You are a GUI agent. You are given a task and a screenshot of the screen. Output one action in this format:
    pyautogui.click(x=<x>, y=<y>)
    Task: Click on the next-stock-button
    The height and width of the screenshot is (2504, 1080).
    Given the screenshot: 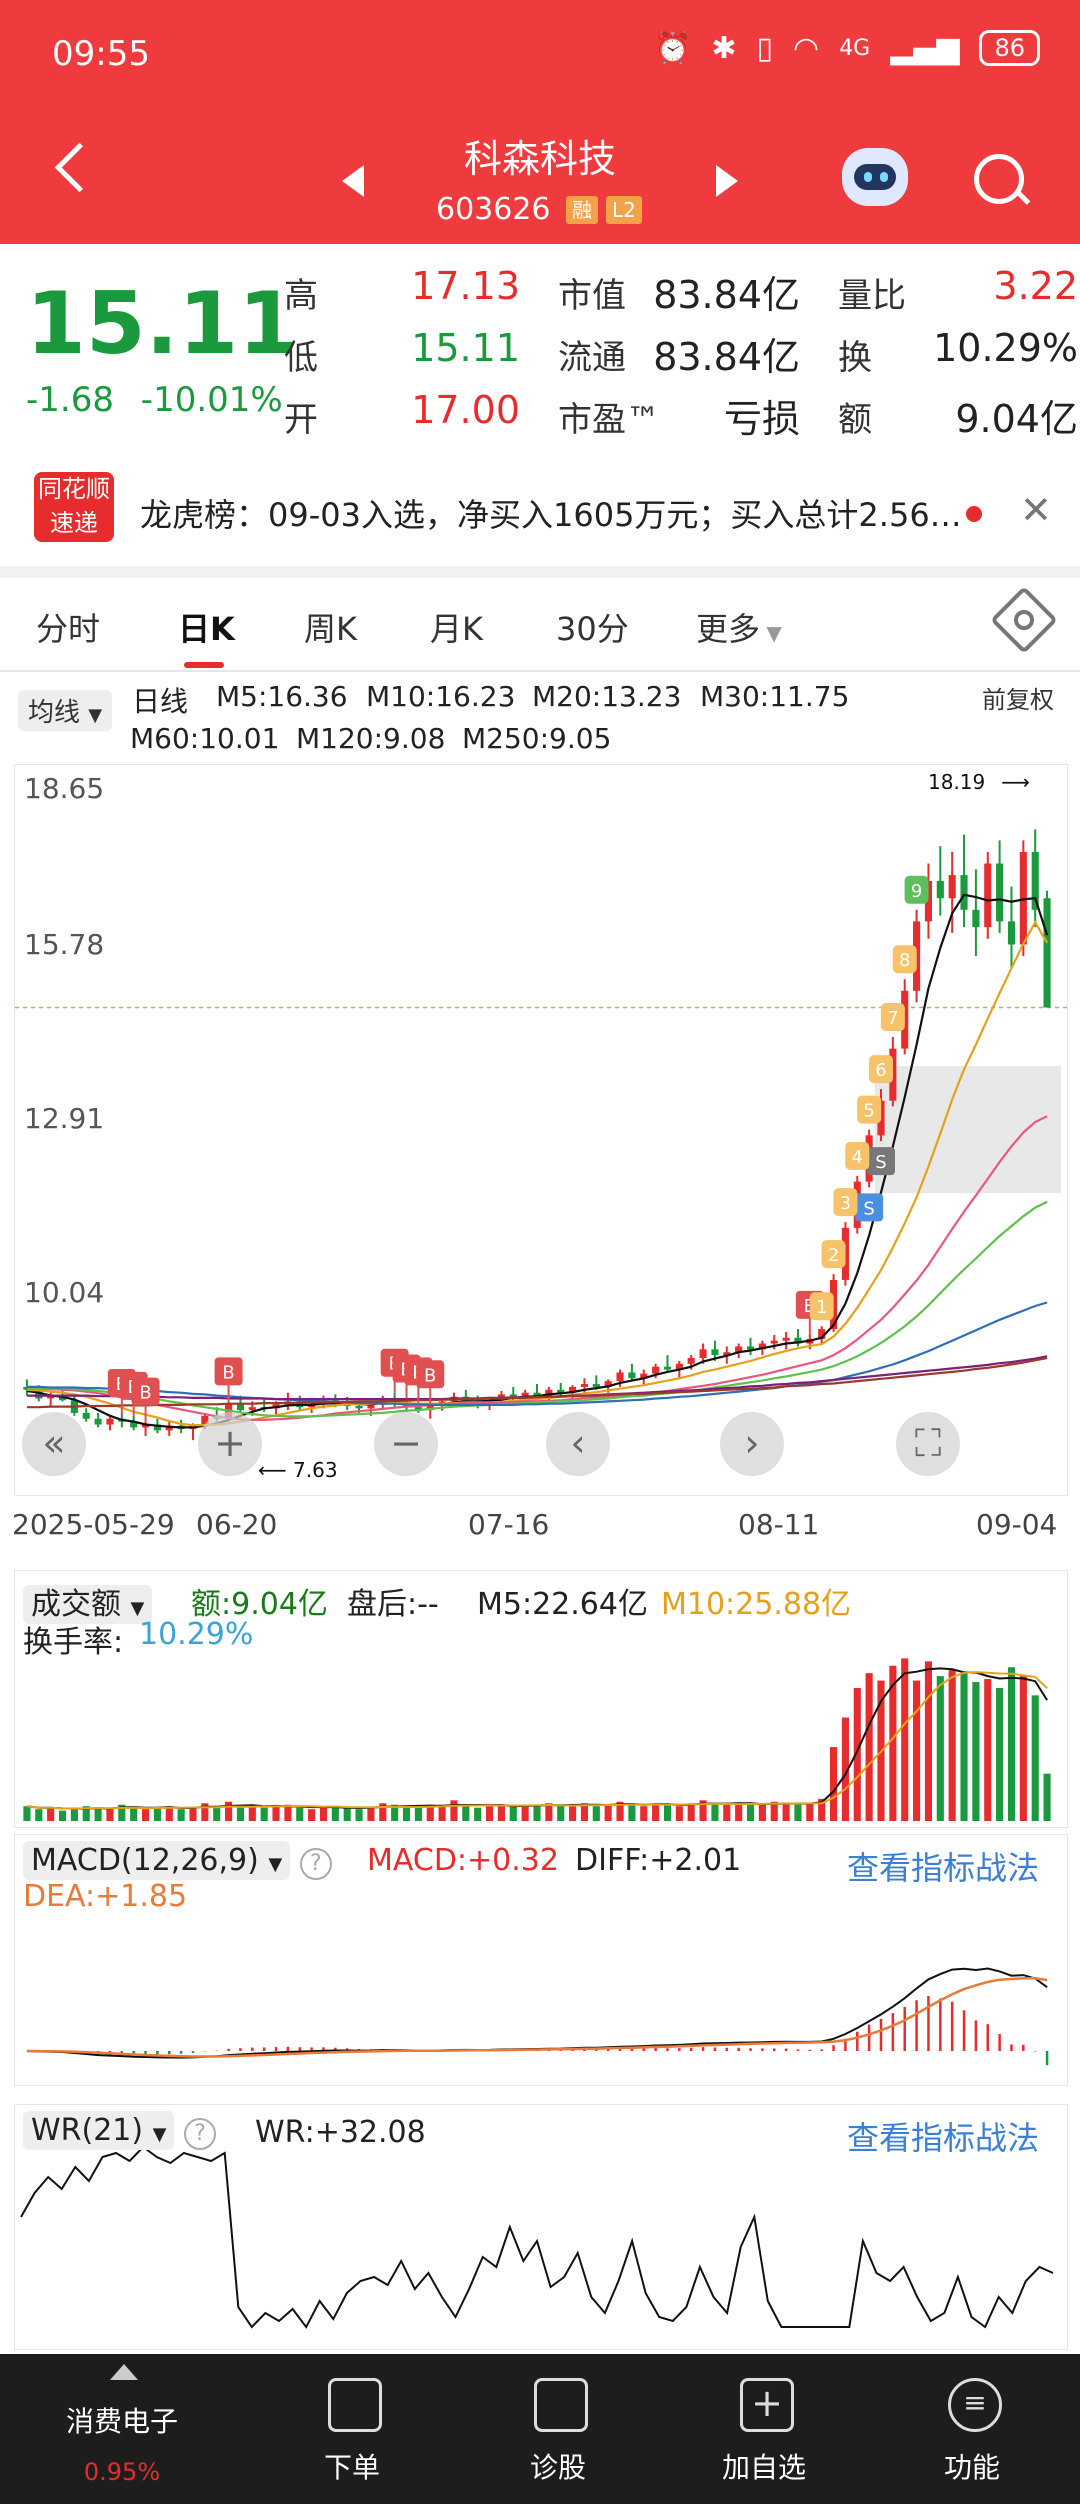 What is the action you would take?
    pyautogui.click(x=727, y=181)
    